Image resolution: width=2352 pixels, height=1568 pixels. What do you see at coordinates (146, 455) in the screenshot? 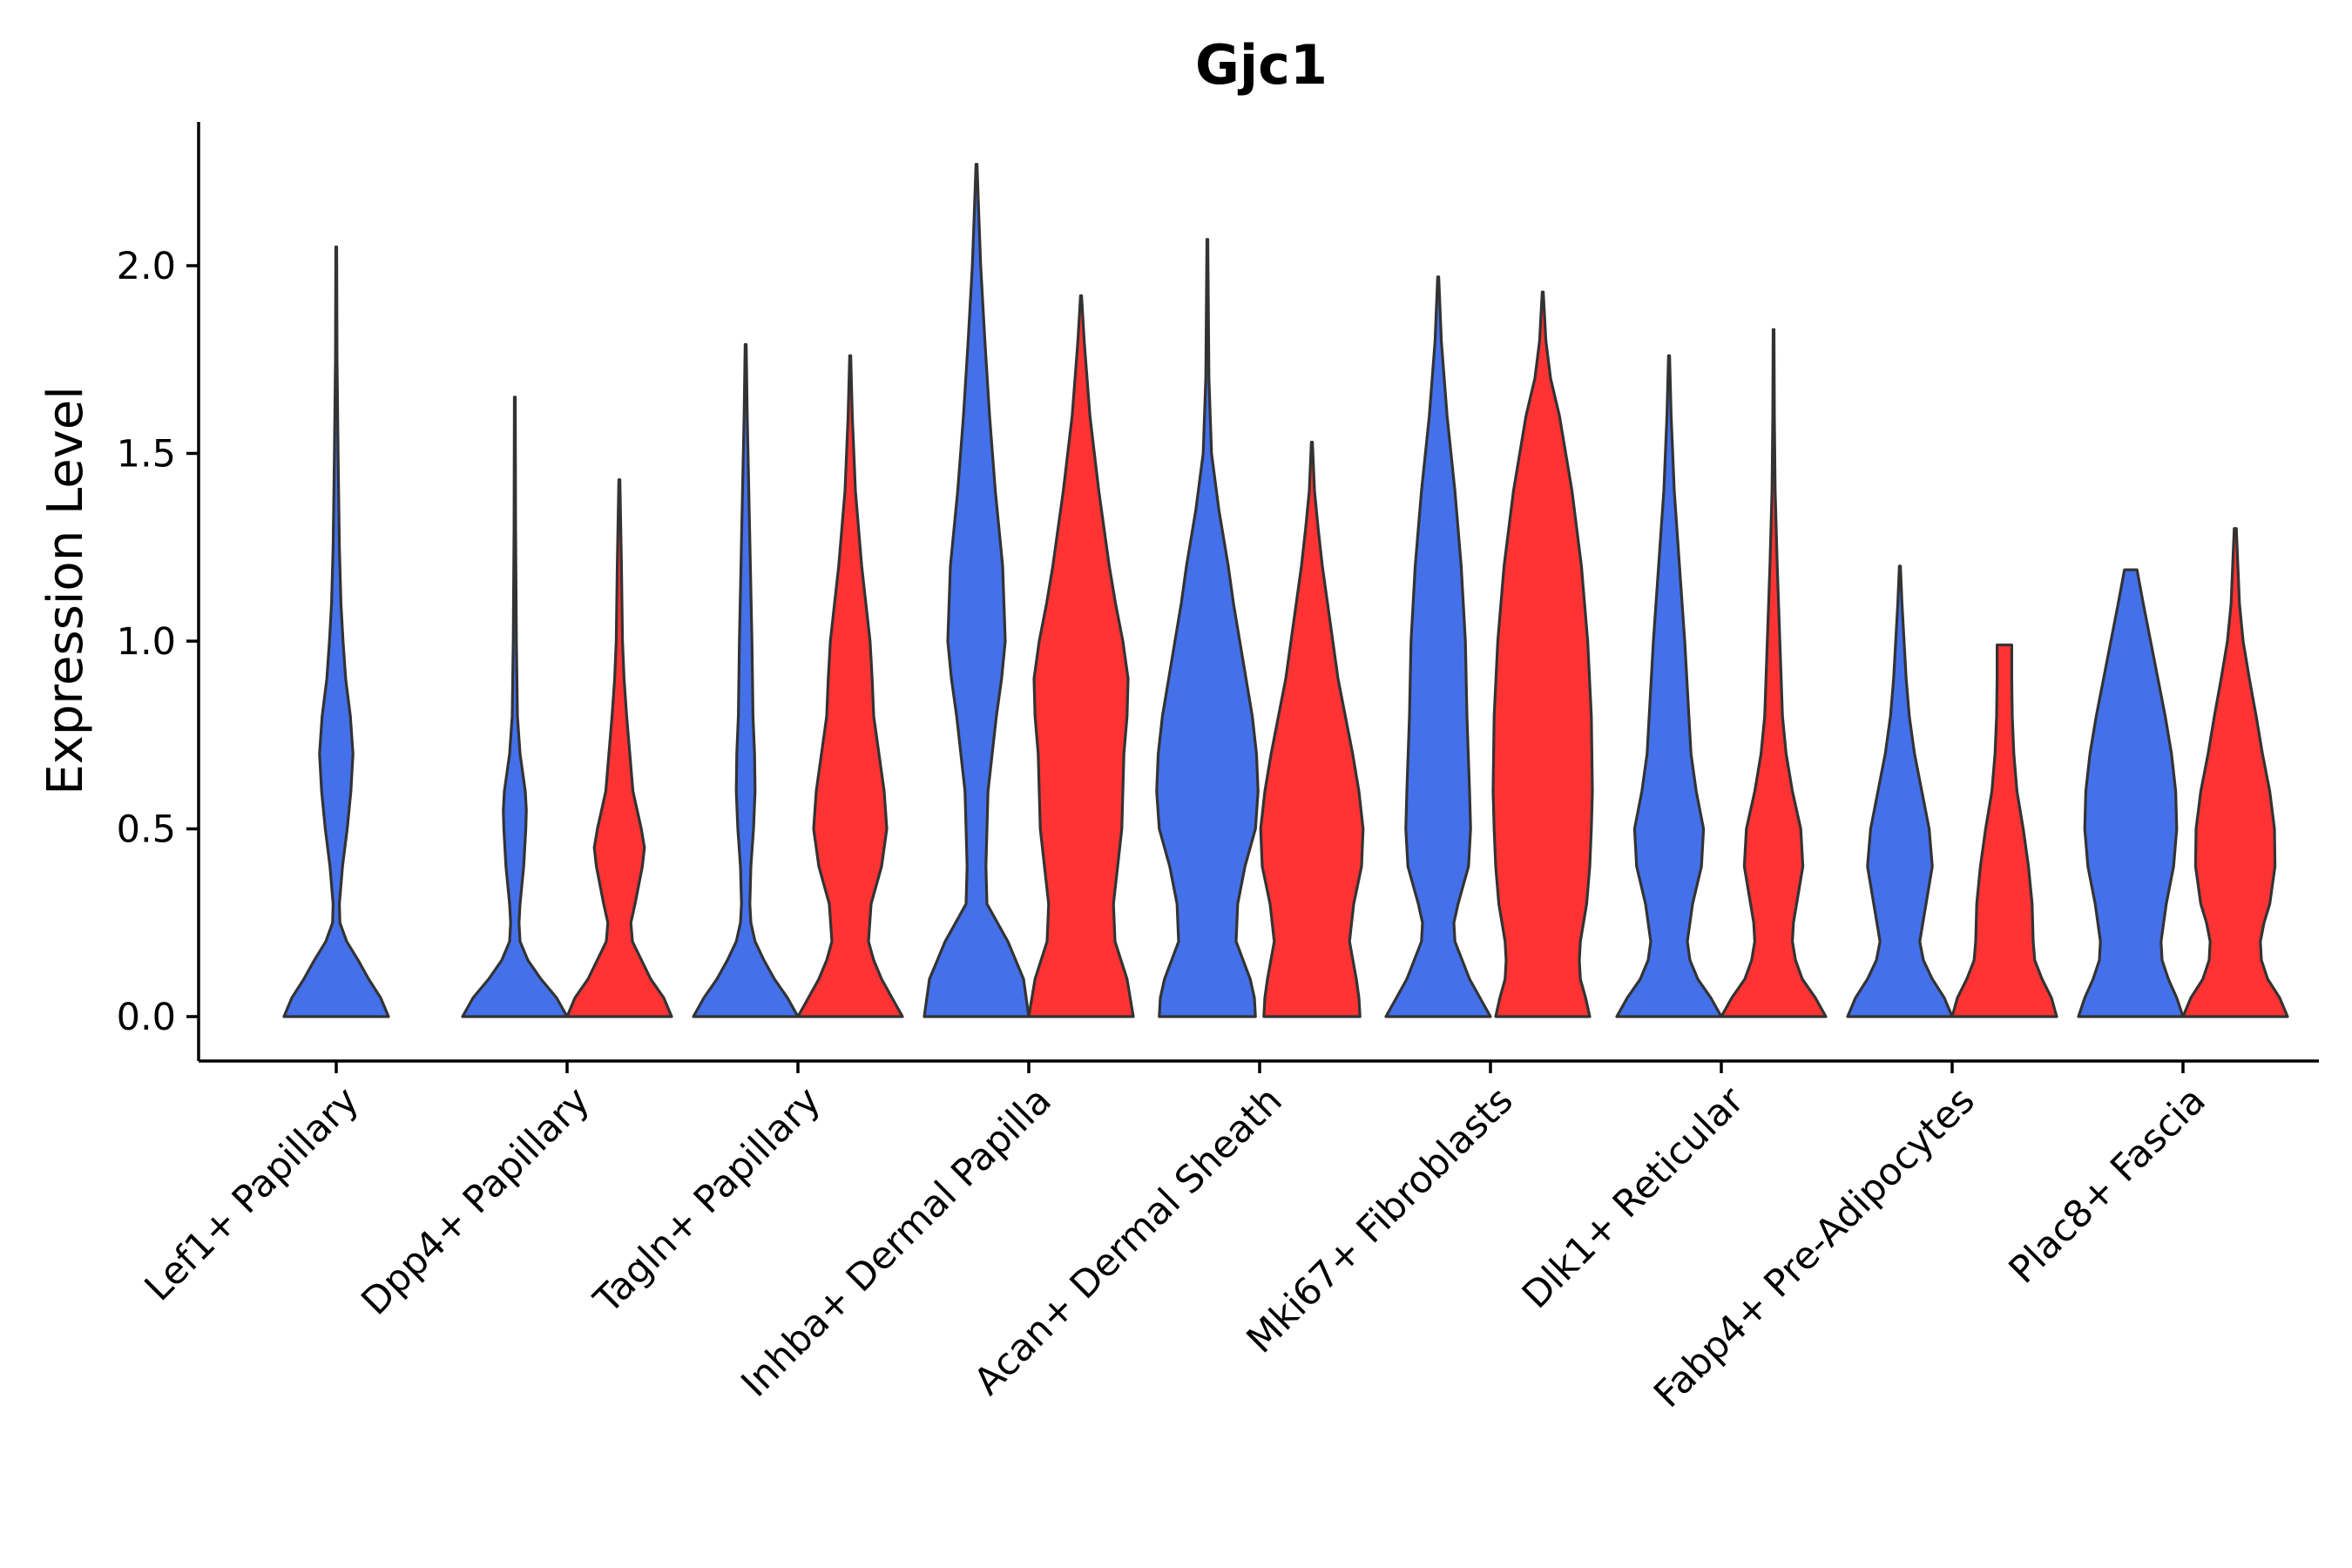
I see `y-tick-label: 1.5` at bounding box center [146, 455].